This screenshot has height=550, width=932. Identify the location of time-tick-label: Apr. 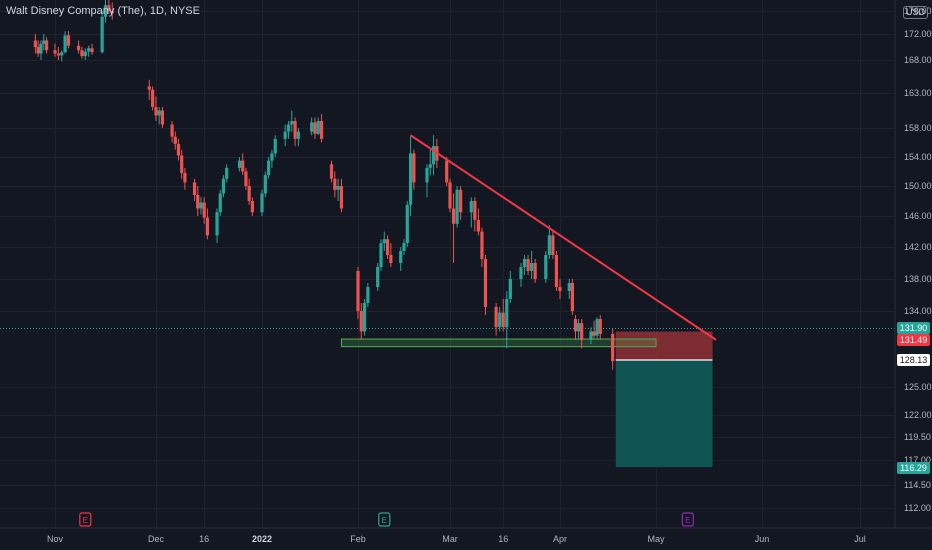
(560, 539).